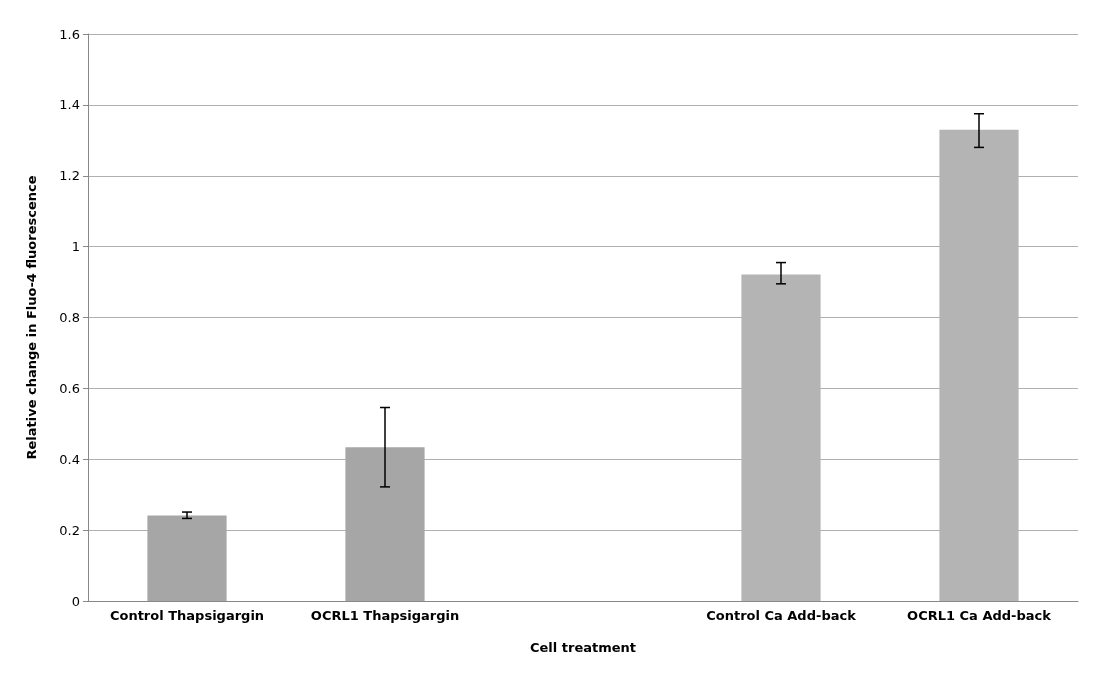 The width and height of the screenshot is (1096, 673). What do you see at coordinates (31, 317) in the screenshot?
I see `y-axis-title: Relative change in Fluo-4 fluorescence` at bounding box center [31, 317].